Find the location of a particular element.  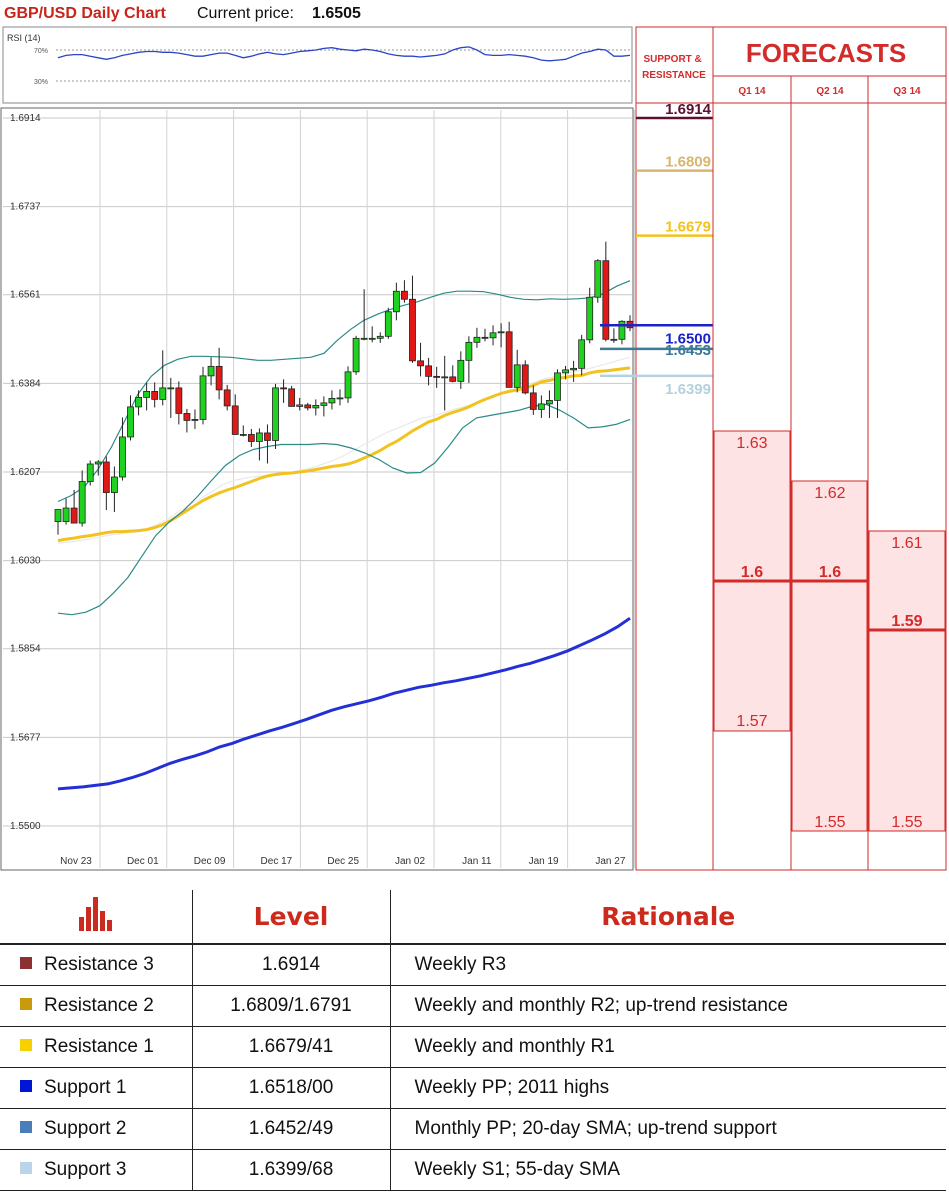

row-name-cell: Resistance 1 is located at coordinates (96, 1047).